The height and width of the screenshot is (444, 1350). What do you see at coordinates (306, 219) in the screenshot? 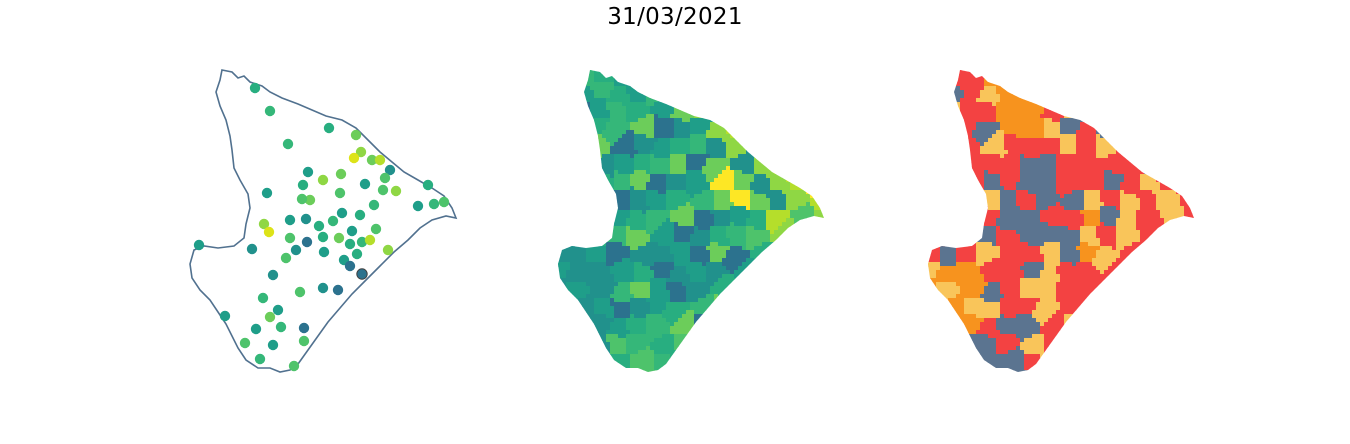
I see `municipality-point` at bounding box center [306, 219].